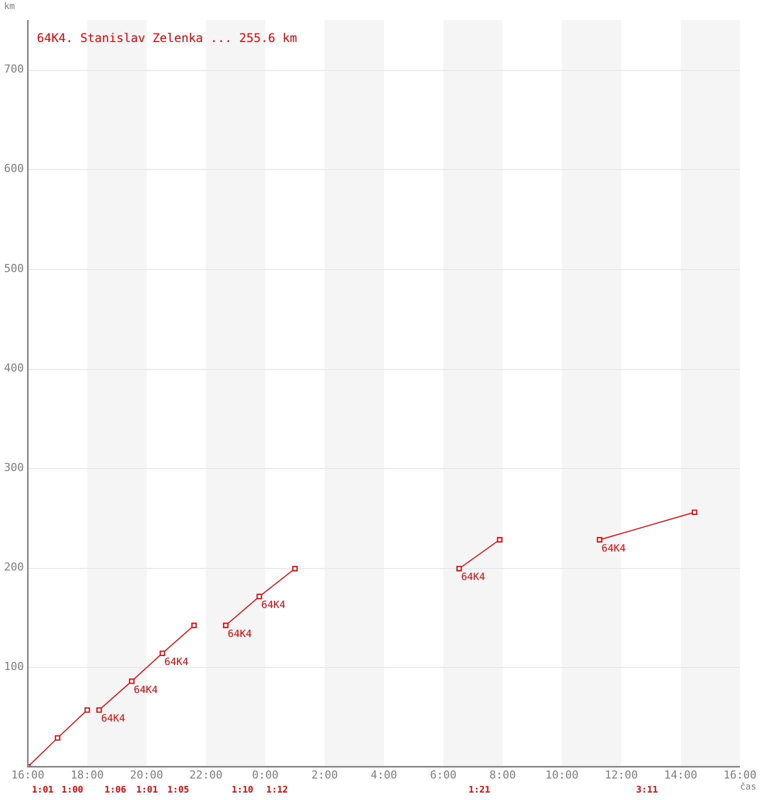  Describe the element at coordinates (14, 268) in the screenshot. I see `y-tick-label: 500` at that location.